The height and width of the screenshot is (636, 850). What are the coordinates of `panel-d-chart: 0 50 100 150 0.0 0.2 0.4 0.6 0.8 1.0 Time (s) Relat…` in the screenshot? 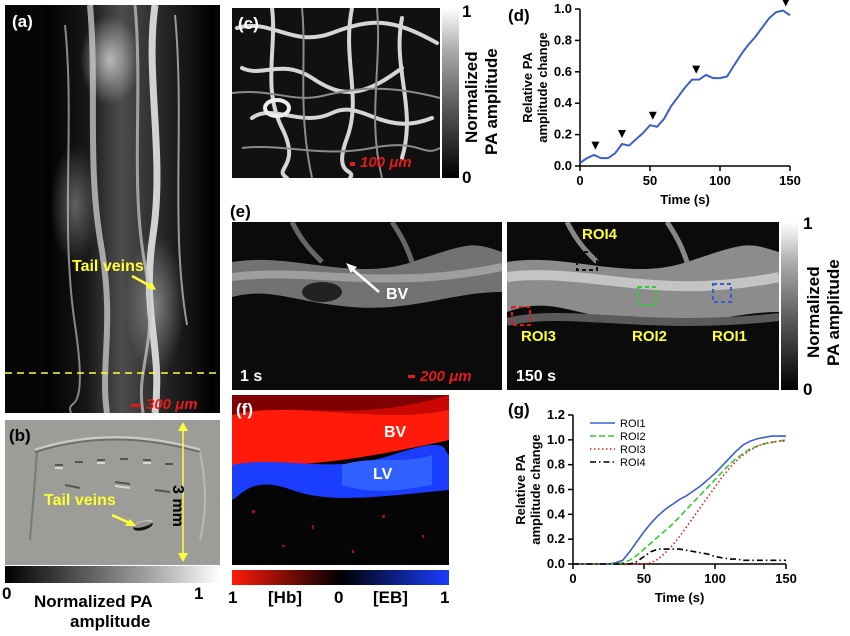 It's located at (660, 103).